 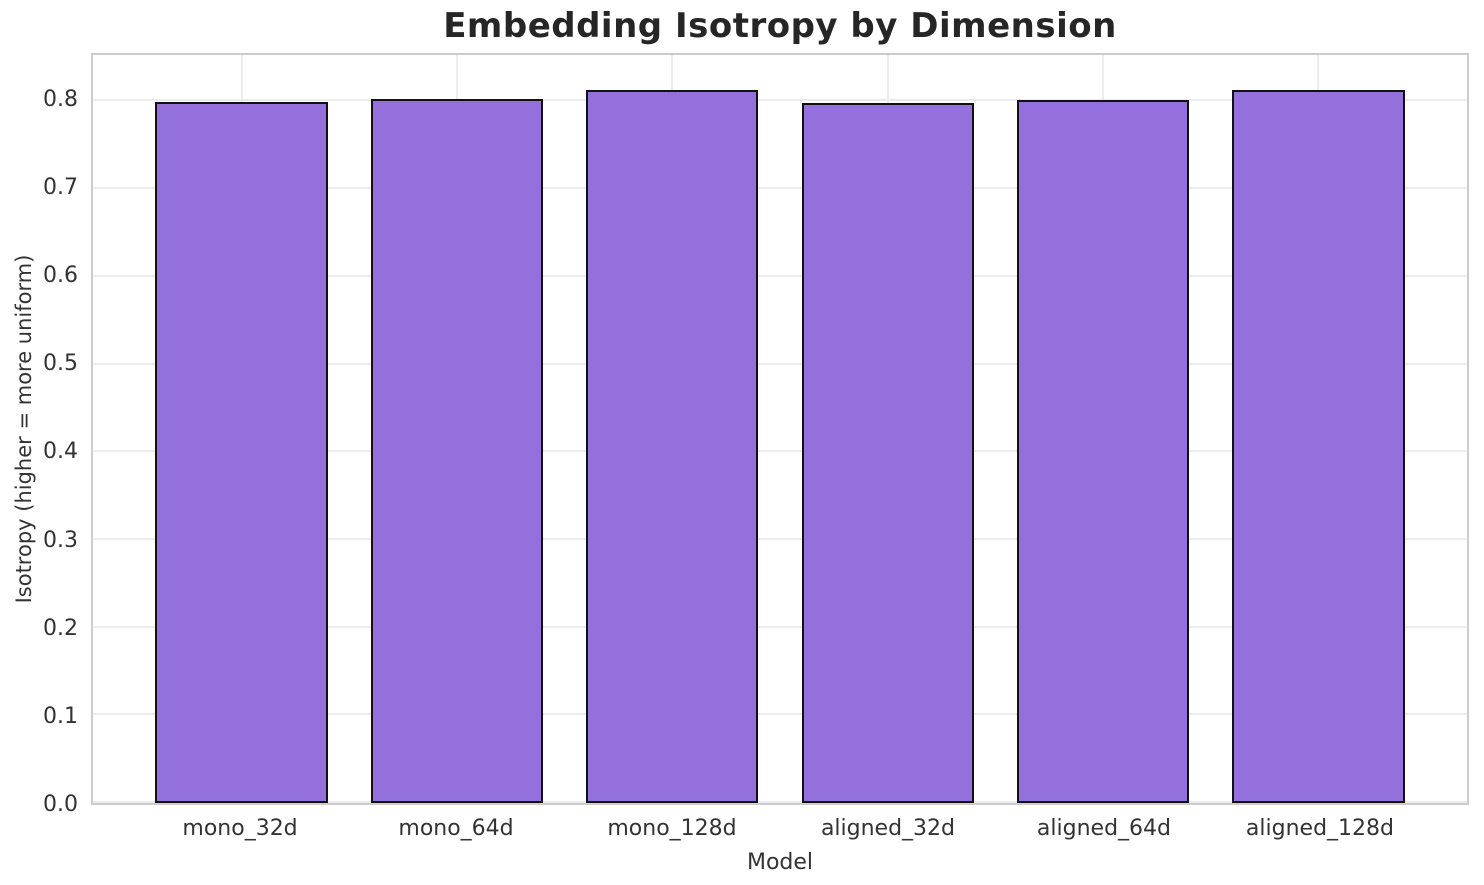 What do you see at coordinates (60, 452) in the screenshot?
I see `y-tick-label: 0.4` at bounding box center [60, 452].